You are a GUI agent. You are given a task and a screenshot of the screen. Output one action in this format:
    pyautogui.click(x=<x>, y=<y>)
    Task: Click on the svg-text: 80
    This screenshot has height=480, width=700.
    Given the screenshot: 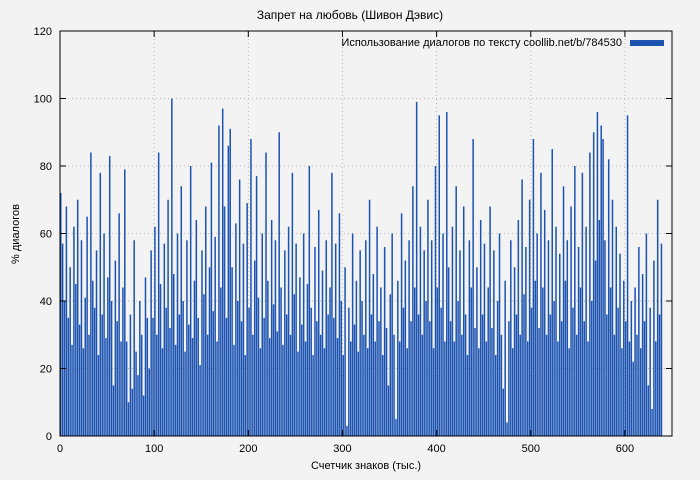 What is the action you would take?
    pyautogui.click(x=46, y=167)
    